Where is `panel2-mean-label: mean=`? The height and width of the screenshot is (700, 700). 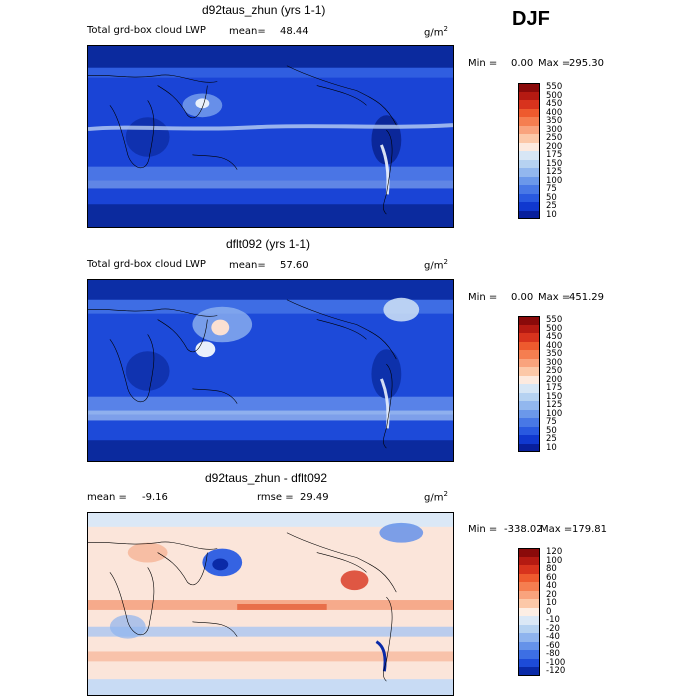
panel2-mean-label: mean= is located at coordinates (247, 265).